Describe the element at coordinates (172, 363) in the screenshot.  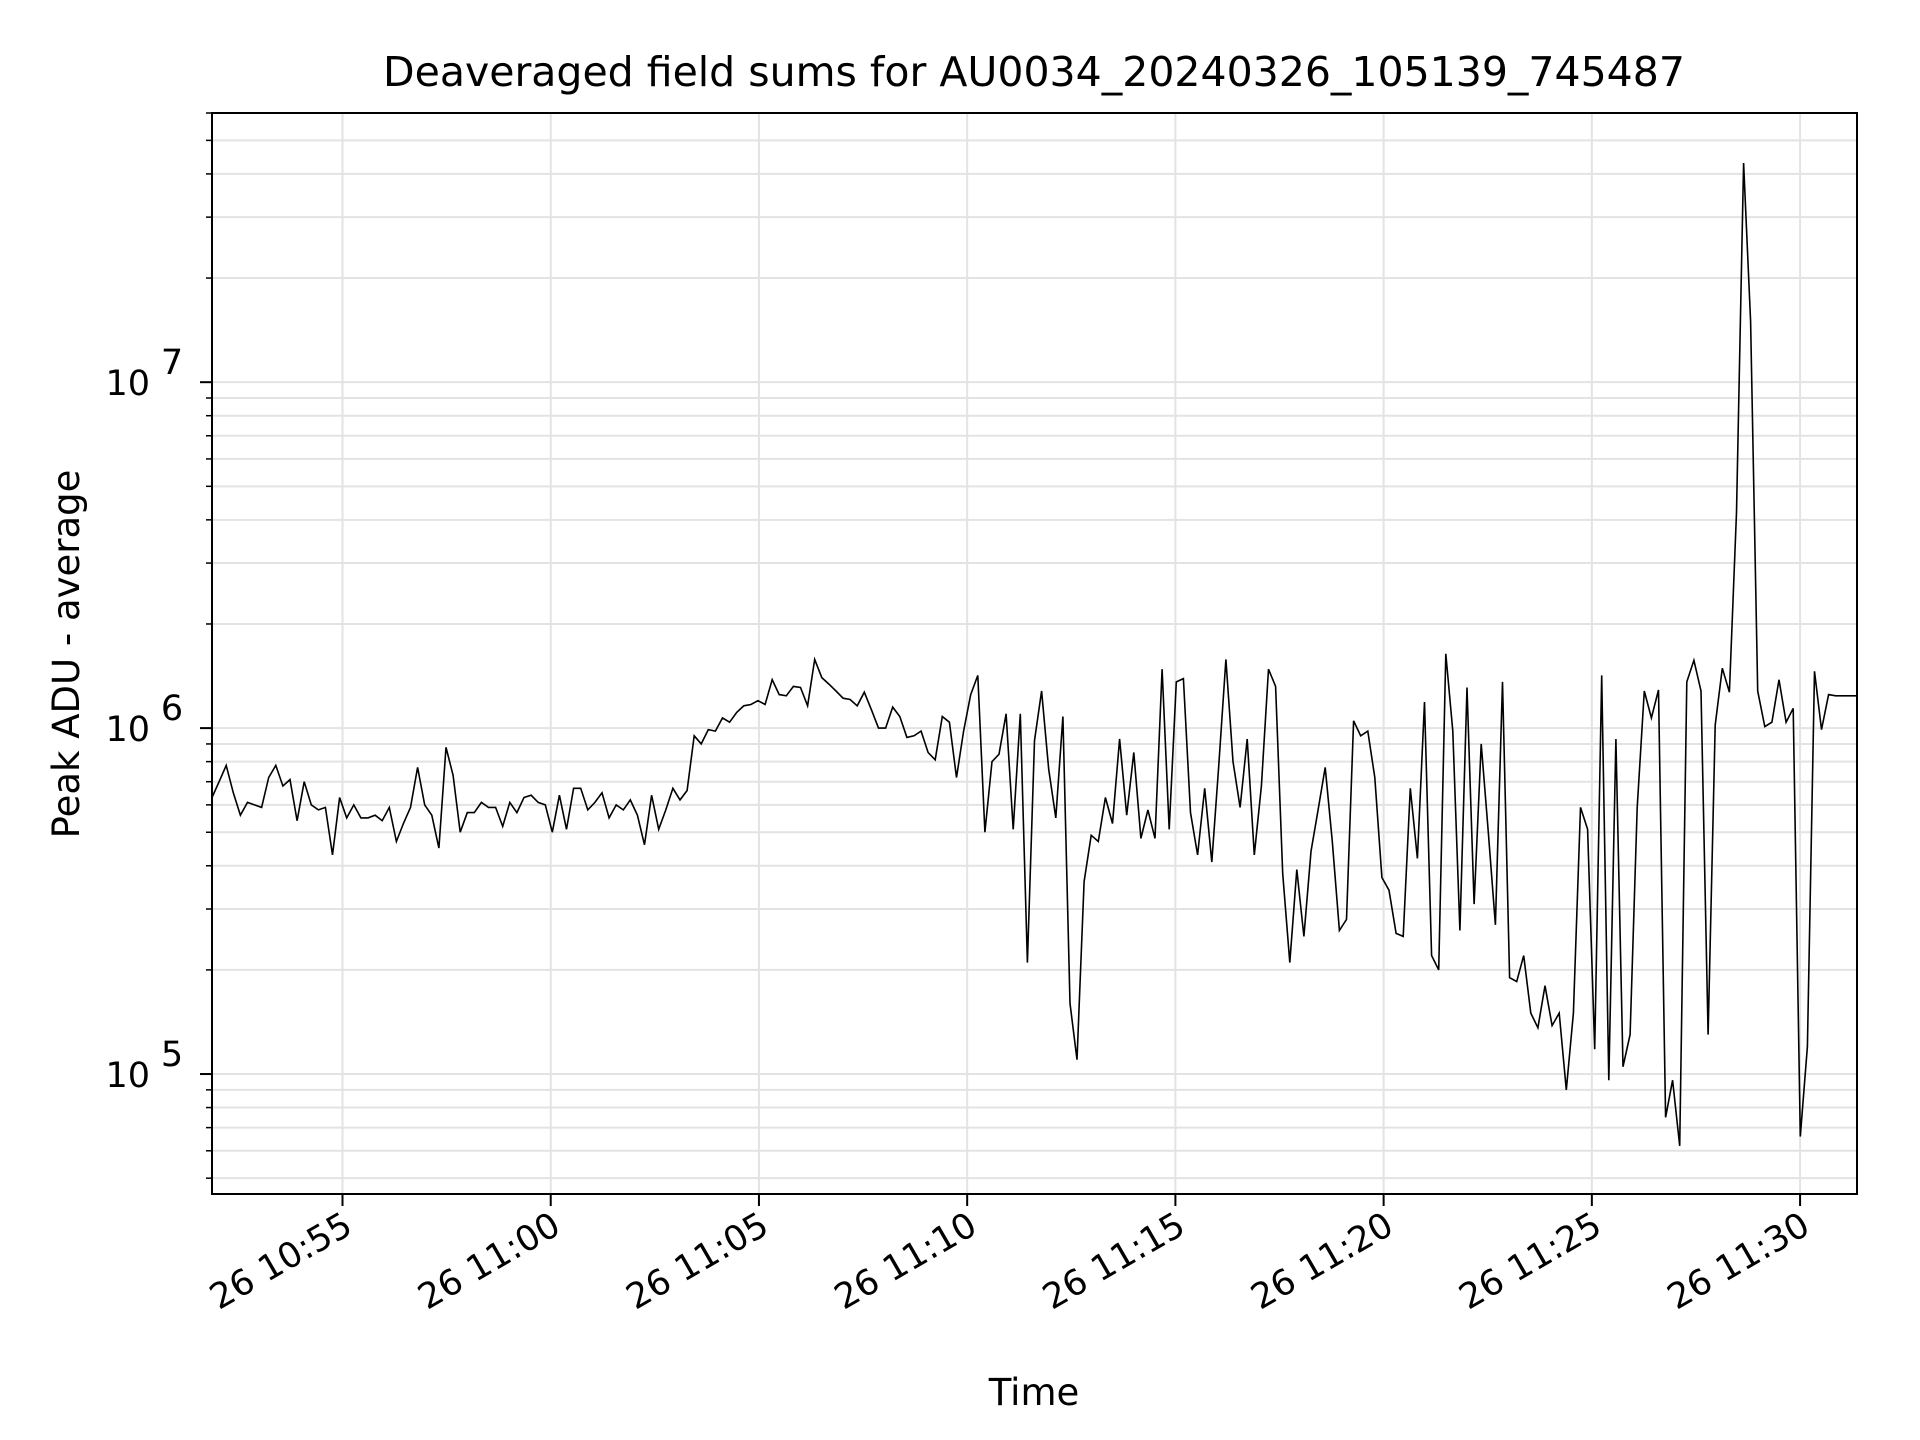
I see `y-tick-exponent: 7` at that location.